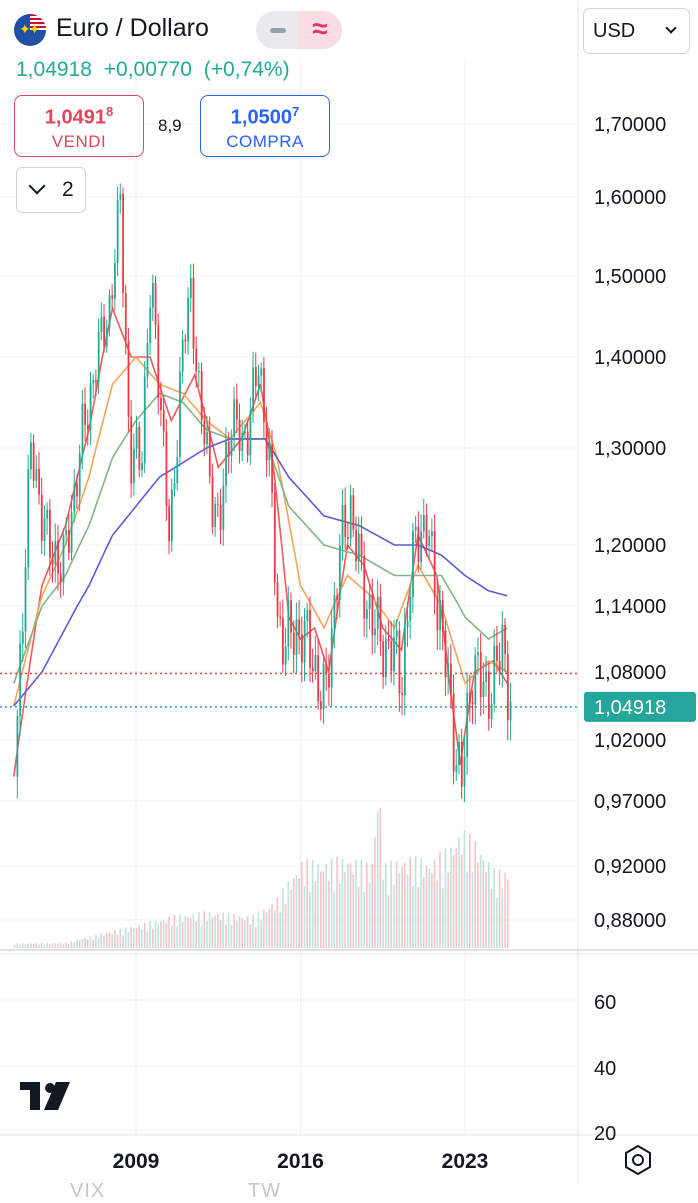 This screenshot has width=698, height=1203. Describe the element at coordinates (265, 126) in the screenshot. I see `buy-button: 1,05007 COMPRA` at that location.